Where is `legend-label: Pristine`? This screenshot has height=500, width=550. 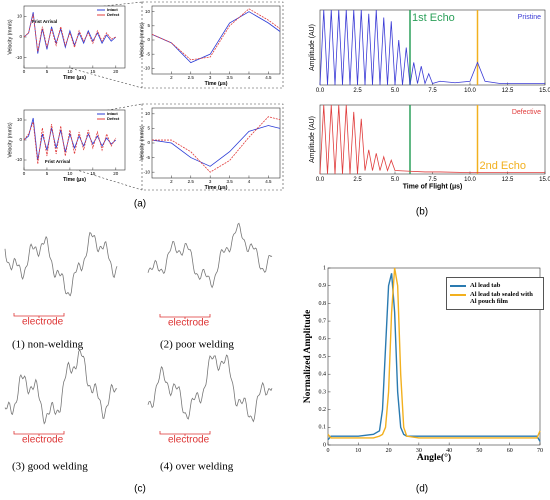 legend-label: Pristine is located at coordinates (529, 17).